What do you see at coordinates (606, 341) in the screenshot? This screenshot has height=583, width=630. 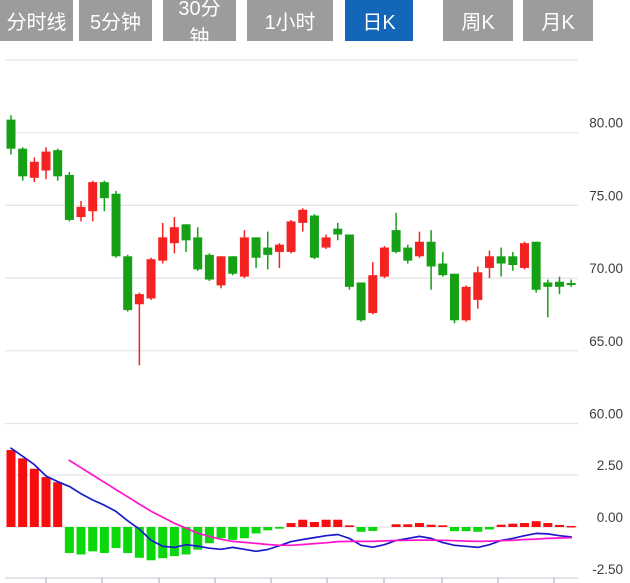 I see `price-axis-label: 65.00` at bounding box center [606, 341].